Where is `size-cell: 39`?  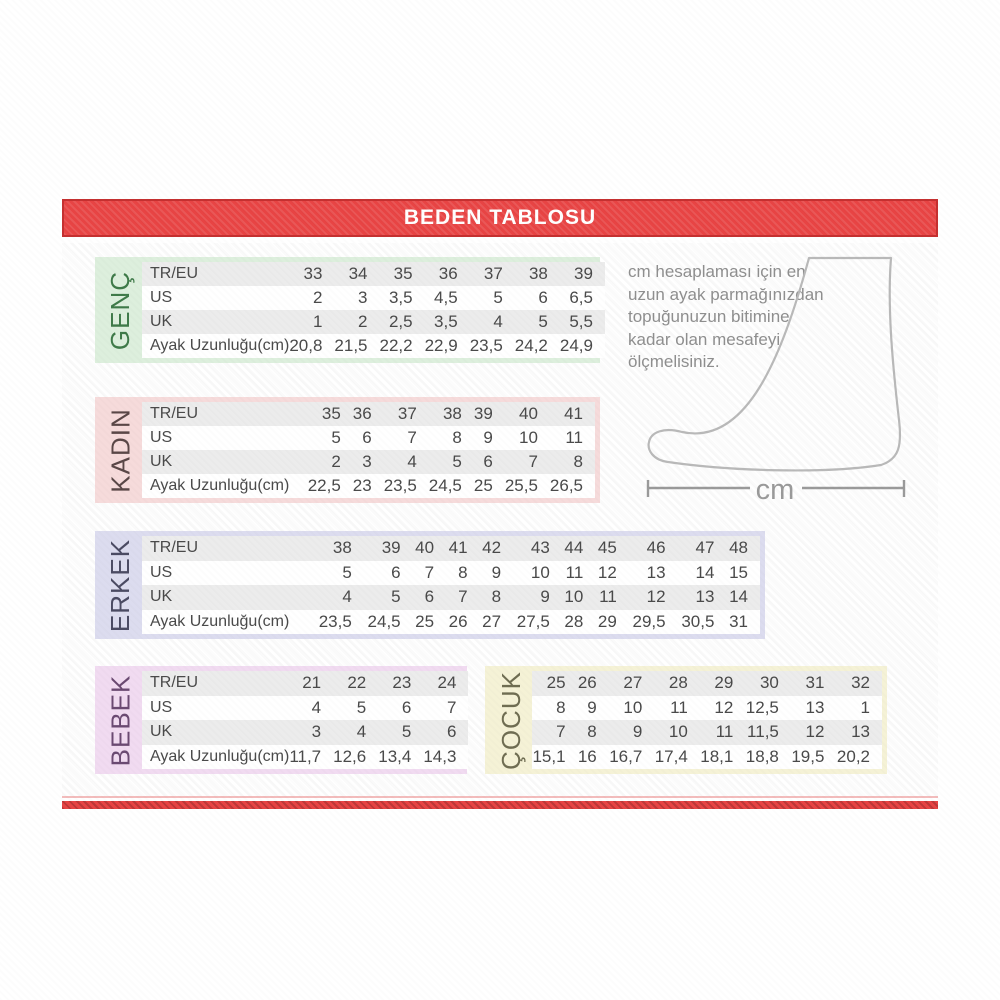 size-cell: 39 is located at coordinates (583, 273).